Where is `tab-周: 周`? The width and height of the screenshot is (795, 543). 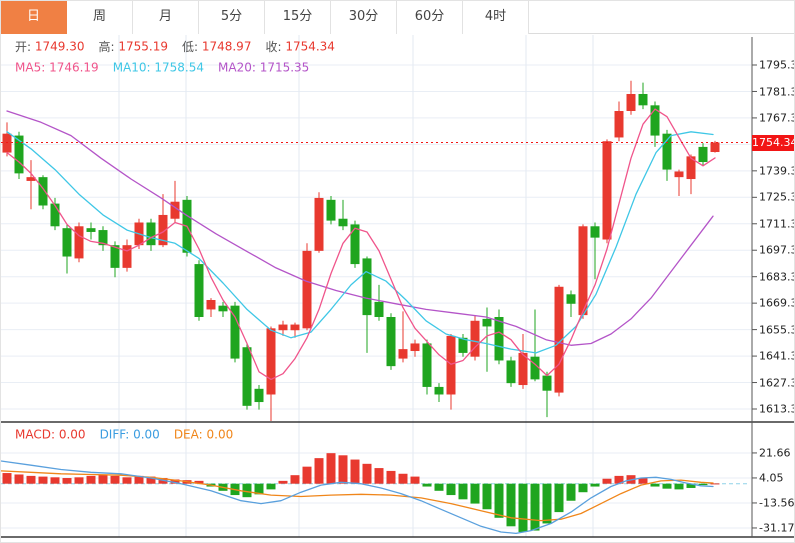 tab-周: 周 is located at coordinates (100, 17).